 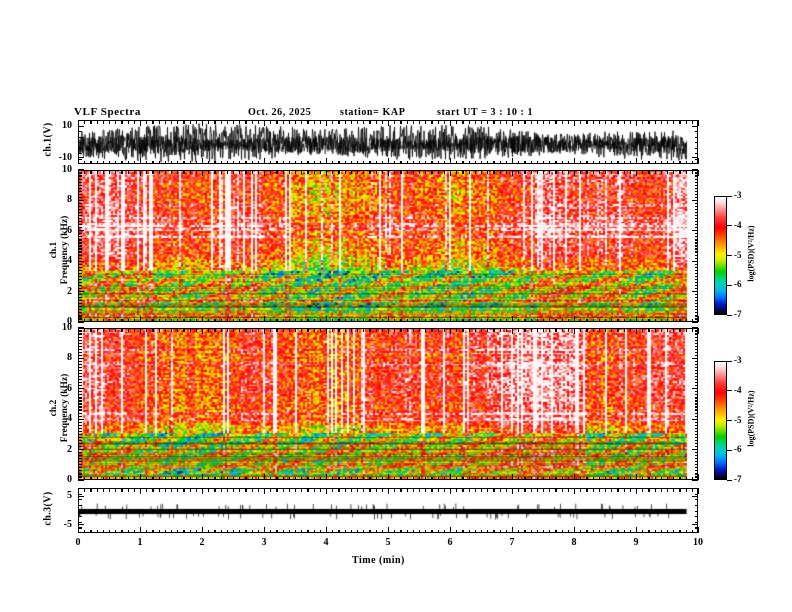 What do you see at coordinates (80, 505) in the screenshot?
I see `ch3-y-minor` at bounding box center [80, 505].